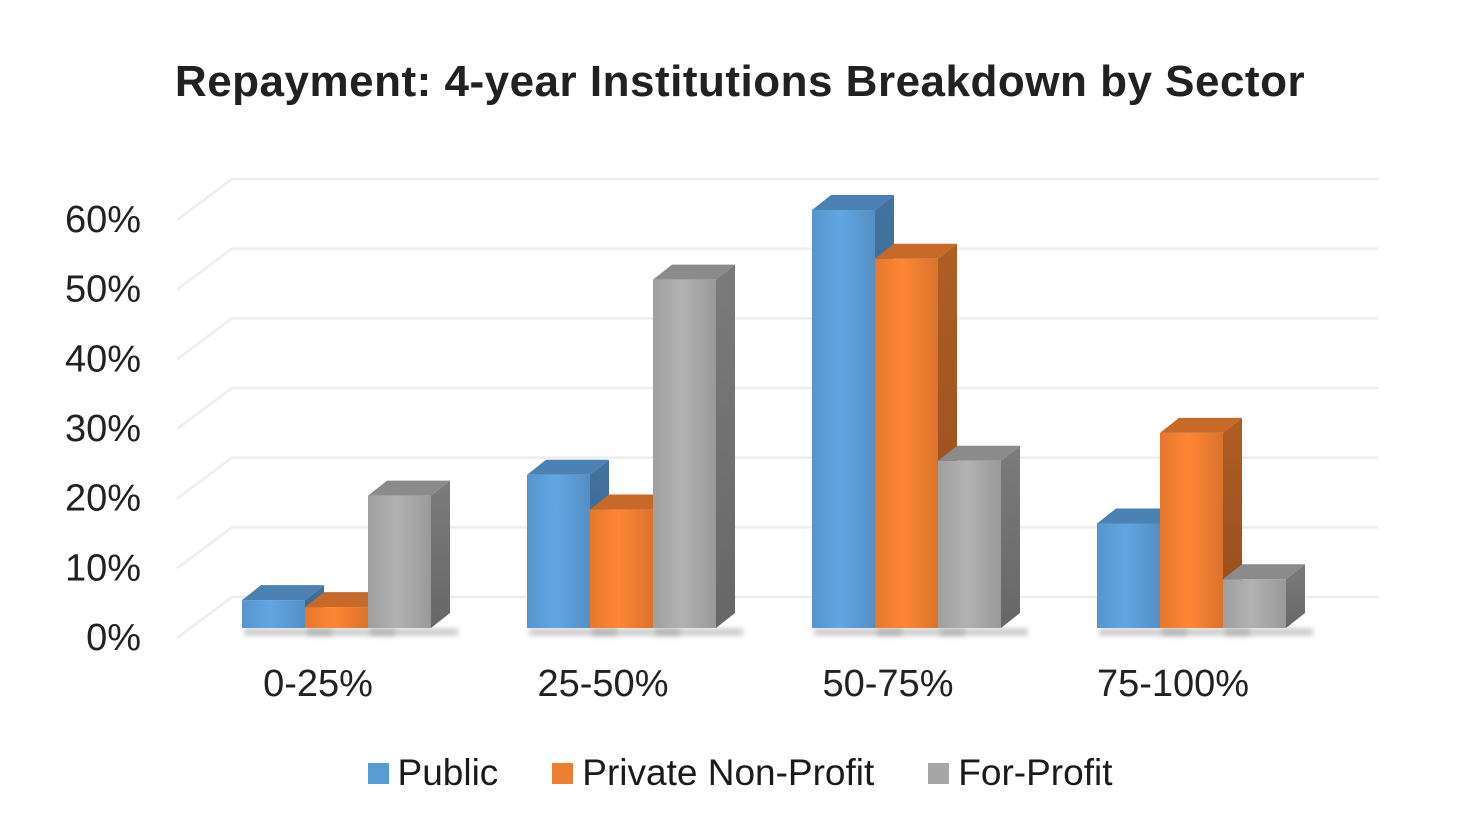  I want to click on y-axis-tick-label: 40%, so click(103, 359).